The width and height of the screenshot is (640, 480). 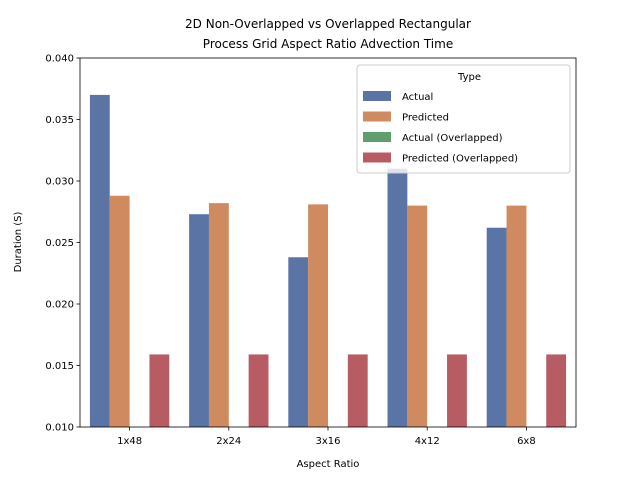 What do you see at coordinates (556, 390) in the screenshot?
I see `bar-6x8-predicted-overlapped` at bounding box center [556, 390].